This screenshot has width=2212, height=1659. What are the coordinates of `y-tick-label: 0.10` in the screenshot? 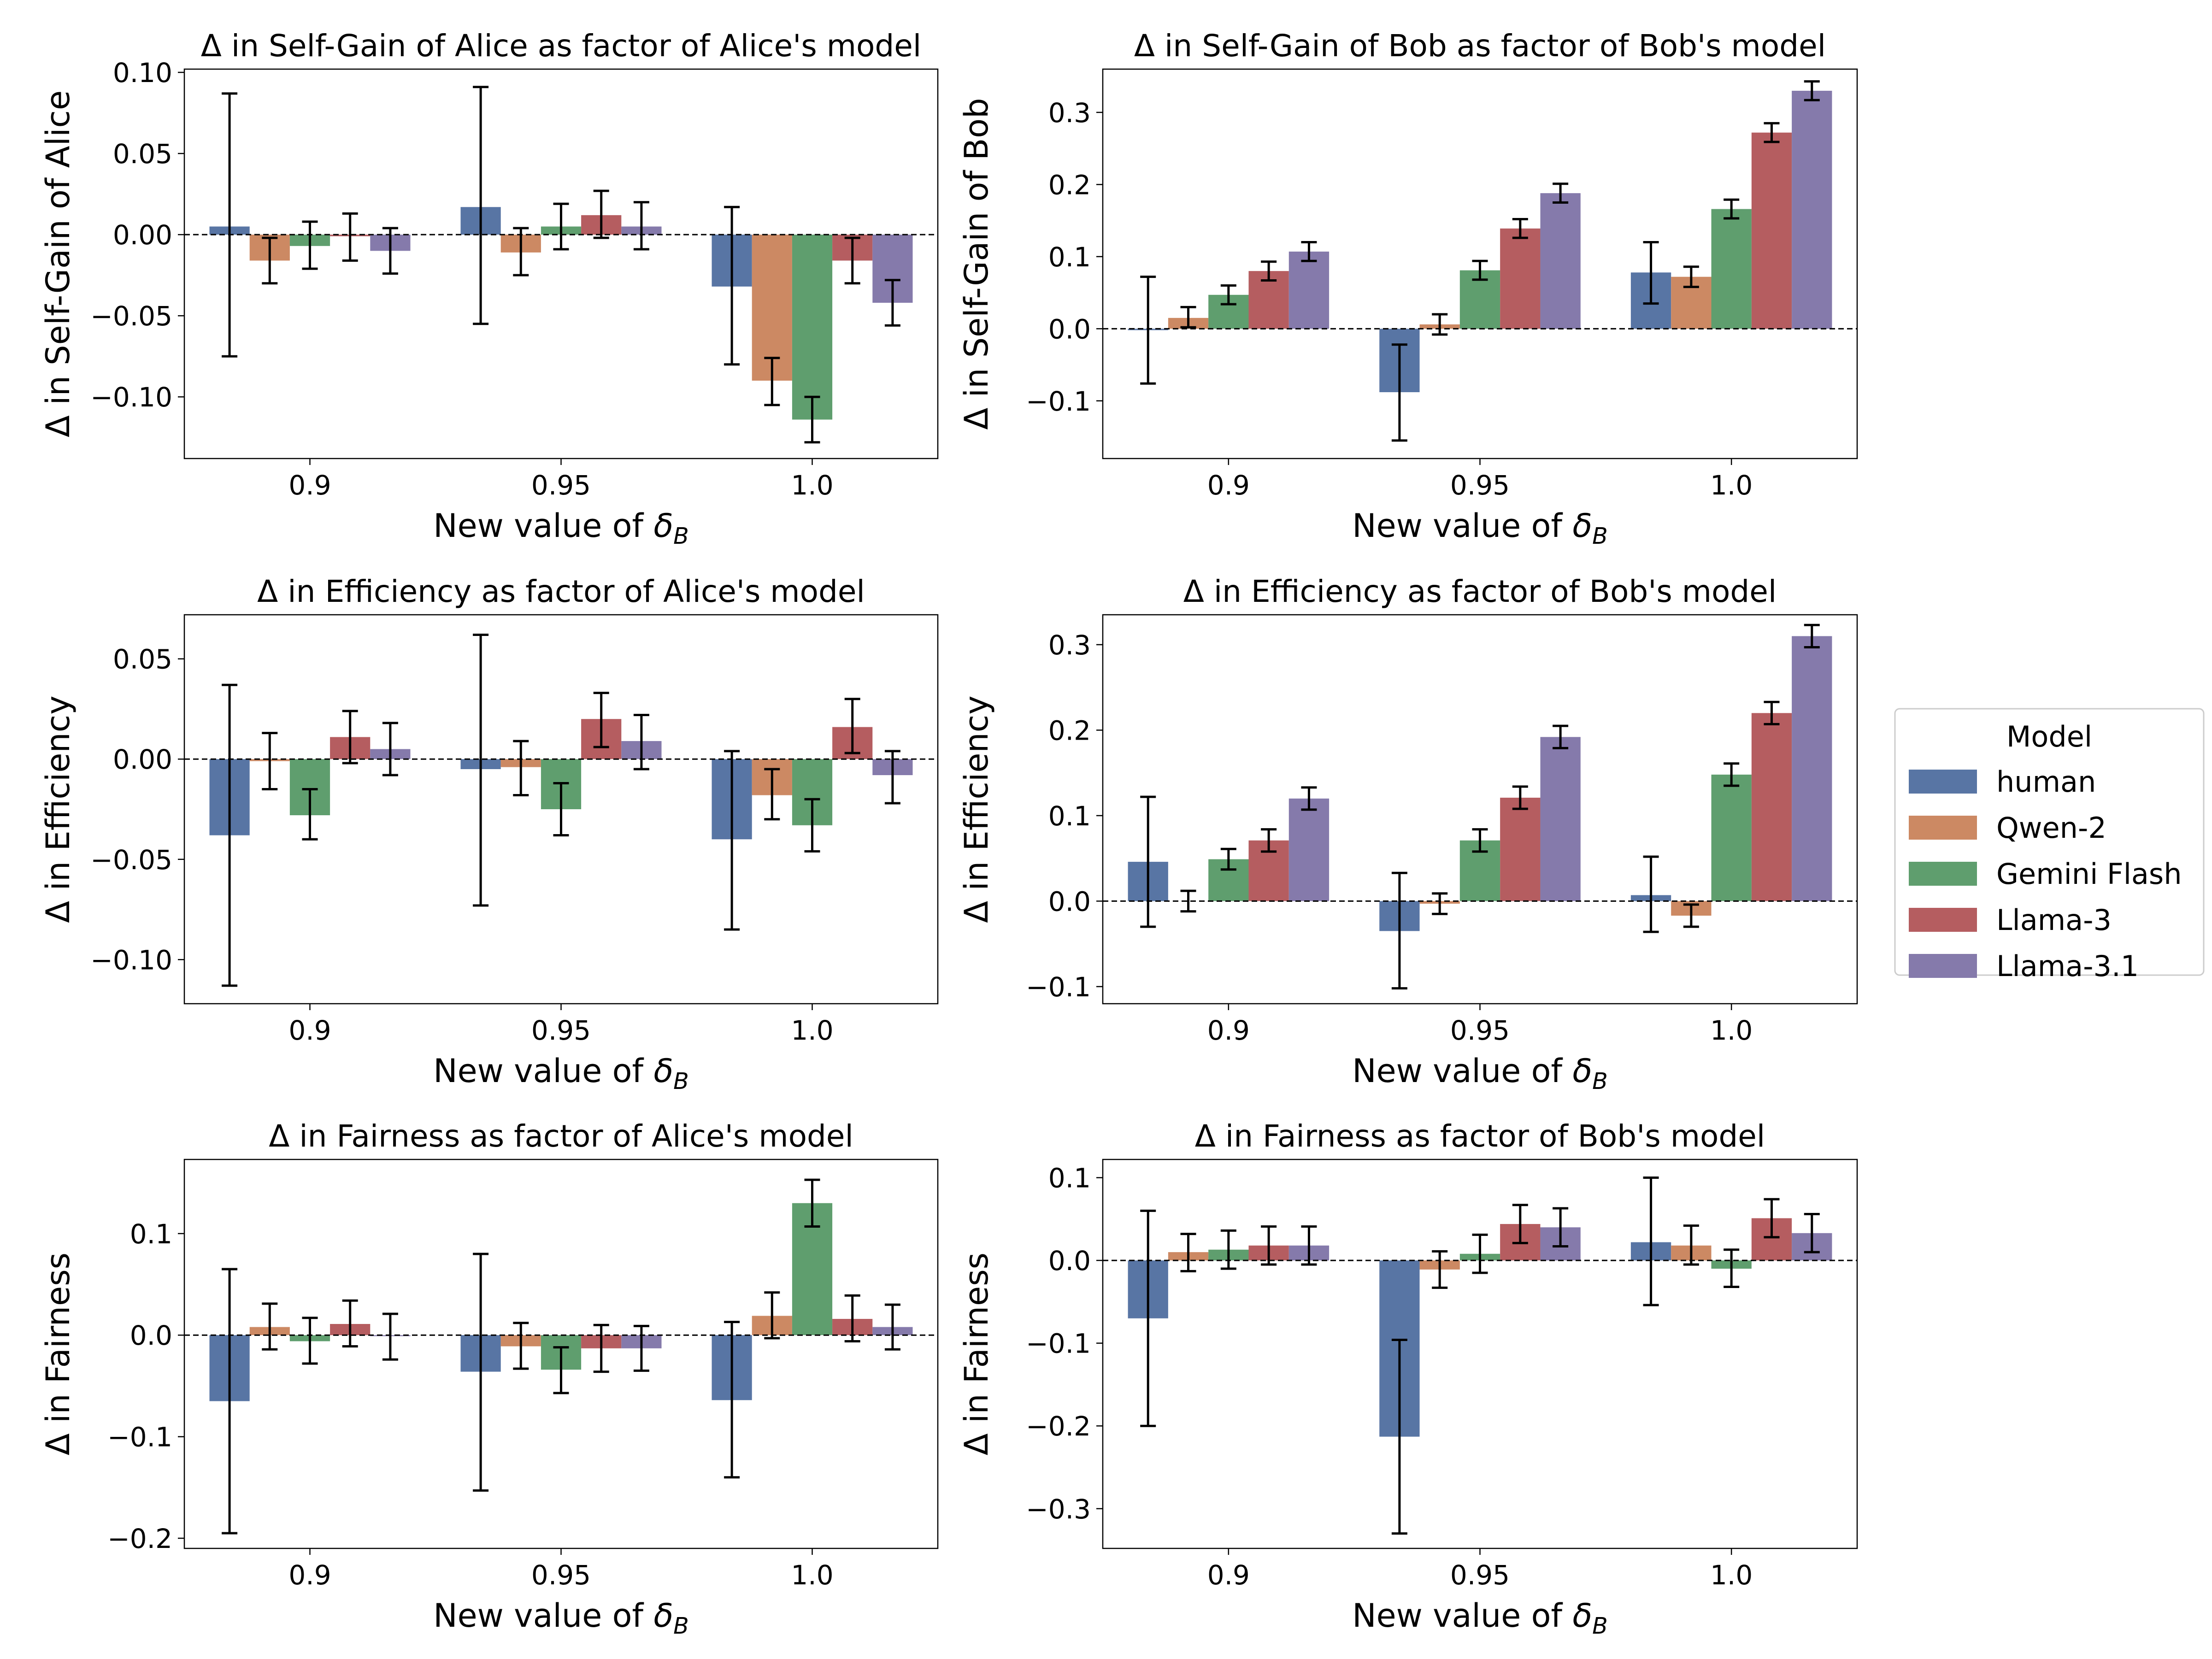 It's located at (142, 72).